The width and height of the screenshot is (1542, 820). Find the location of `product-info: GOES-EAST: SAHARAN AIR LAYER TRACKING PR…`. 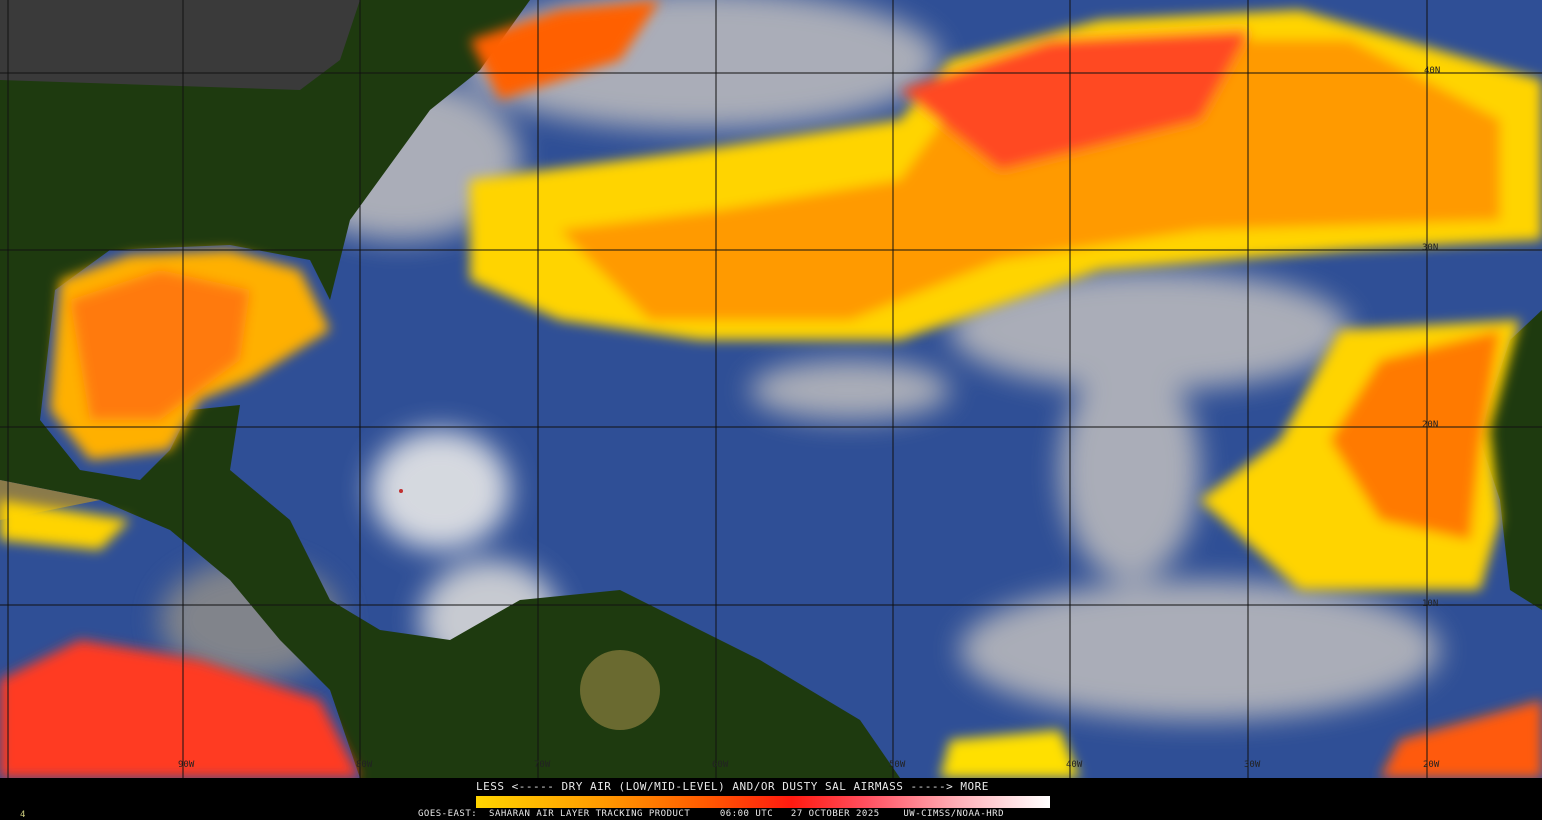

product-info: GOES-EAST: SAHARAN AIR LAYER TRACKING PR… is located at coordinates (711, 814).